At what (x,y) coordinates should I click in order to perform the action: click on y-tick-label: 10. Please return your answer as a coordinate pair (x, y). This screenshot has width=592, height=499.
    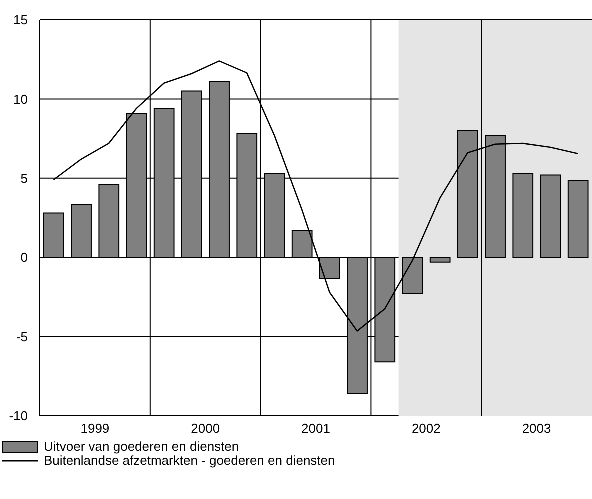
    Looking at the image, I should click on (21, 99).